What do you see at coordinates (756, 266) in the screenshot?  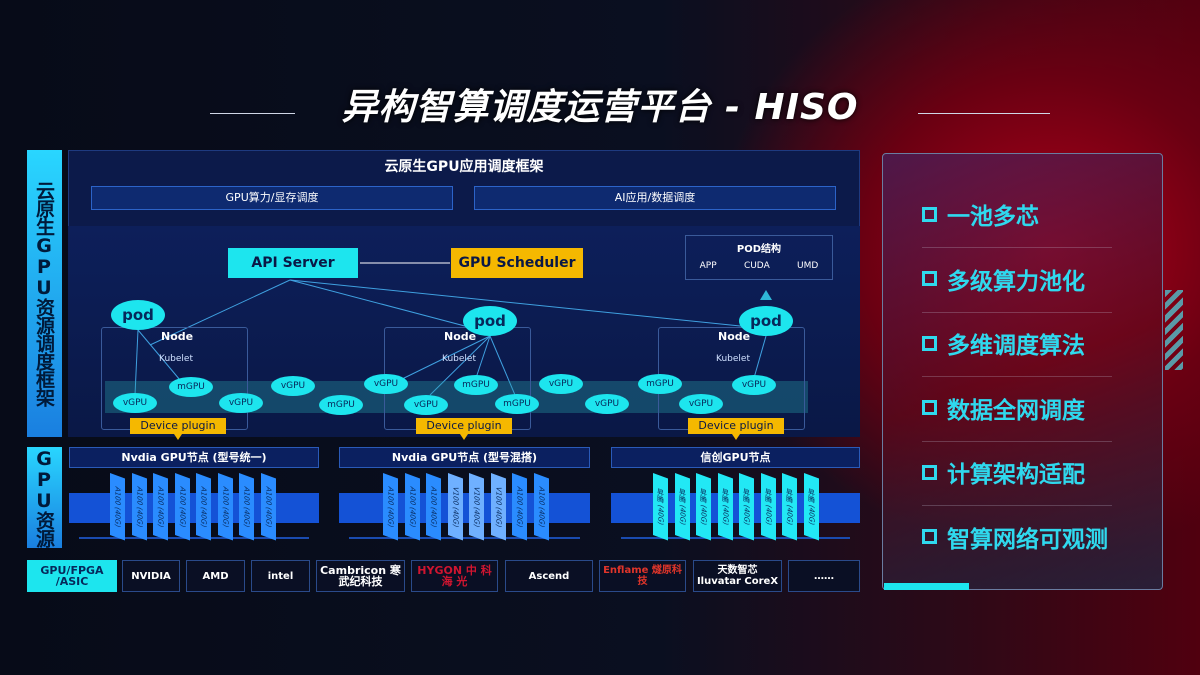 I see `pod-item-cuda: CUDA` at bounding box center [756, 266].